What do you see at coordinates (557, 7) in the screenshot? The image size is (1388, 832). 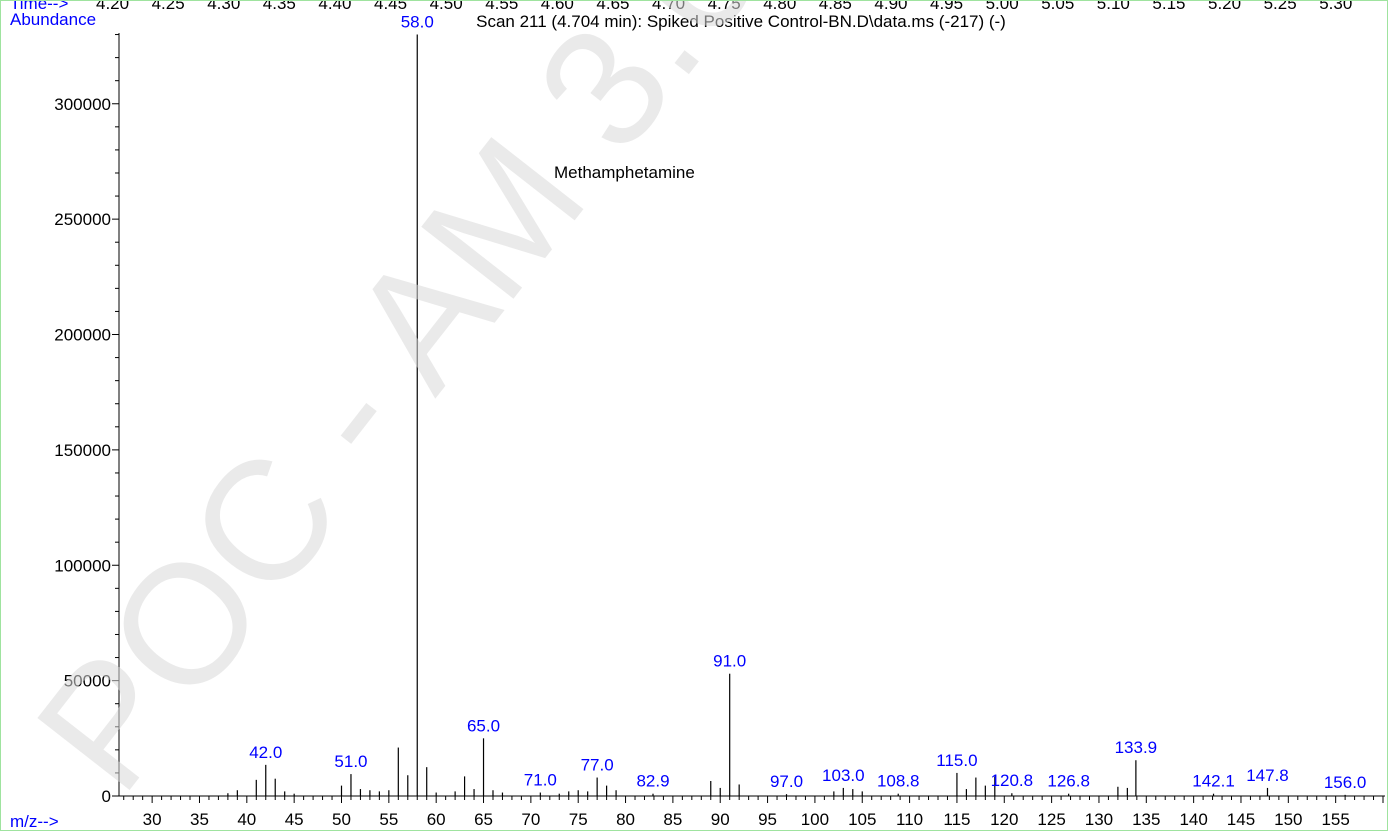 I see `time-tick-label: 4.60` at bounding box center [557, 7].